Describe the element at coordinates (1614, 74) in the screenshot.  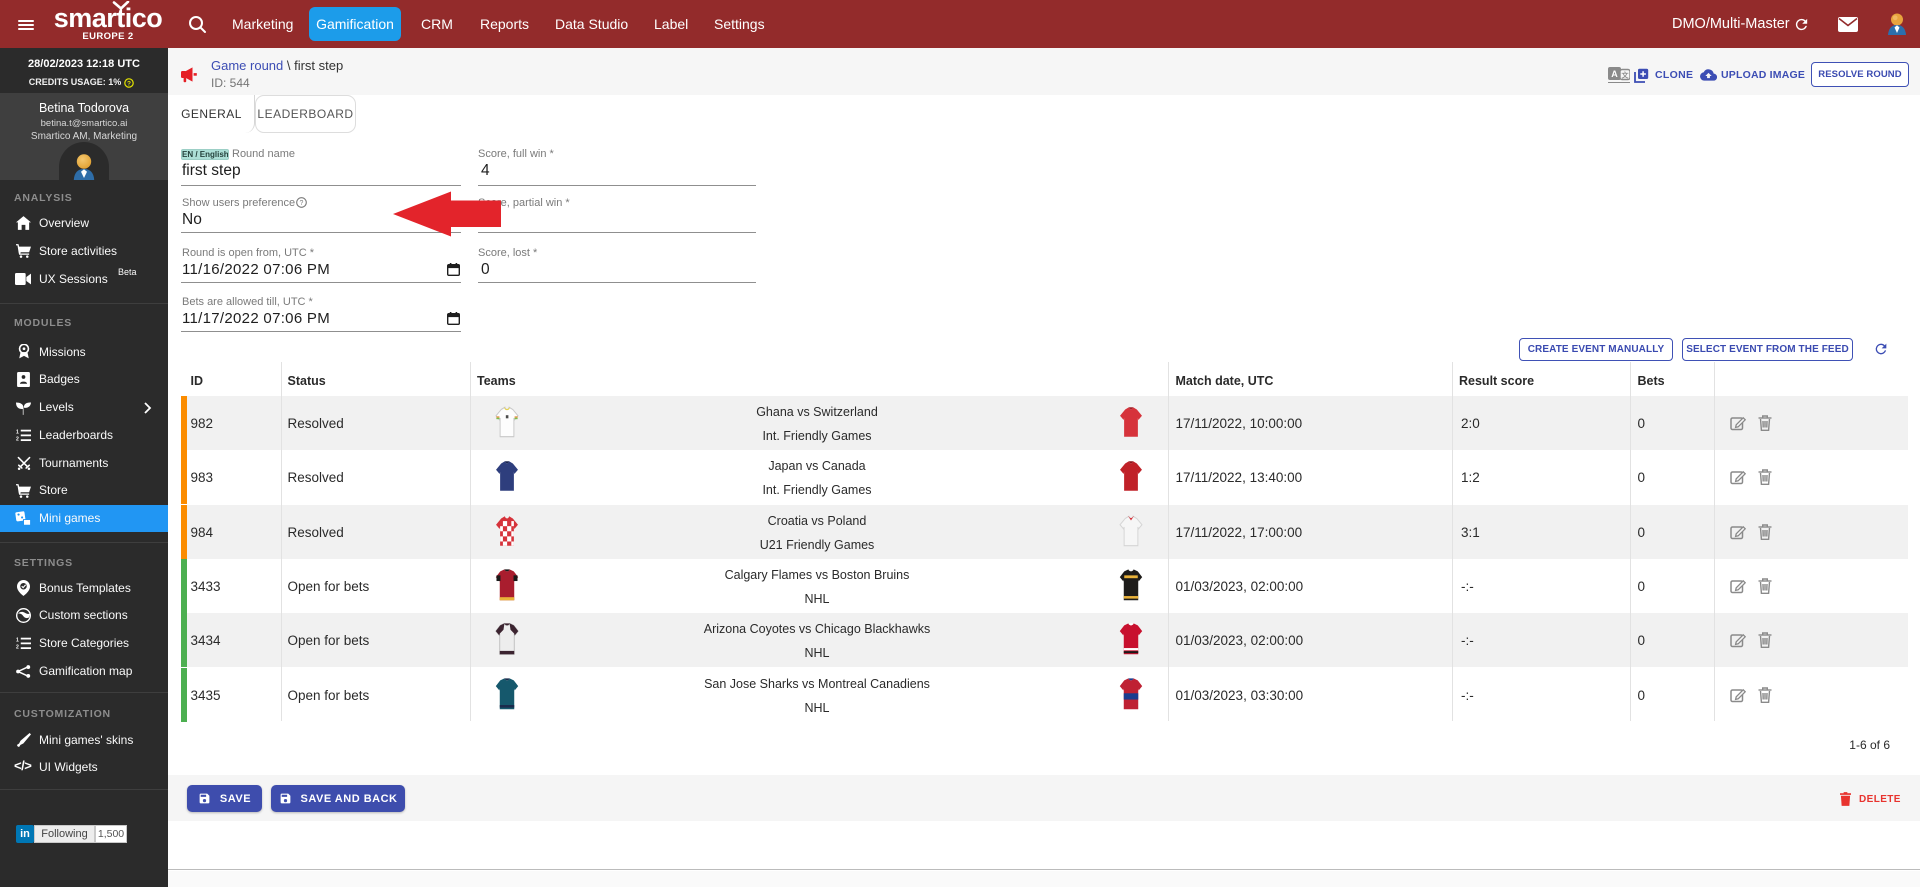
I see `svg-text: A` at that location.